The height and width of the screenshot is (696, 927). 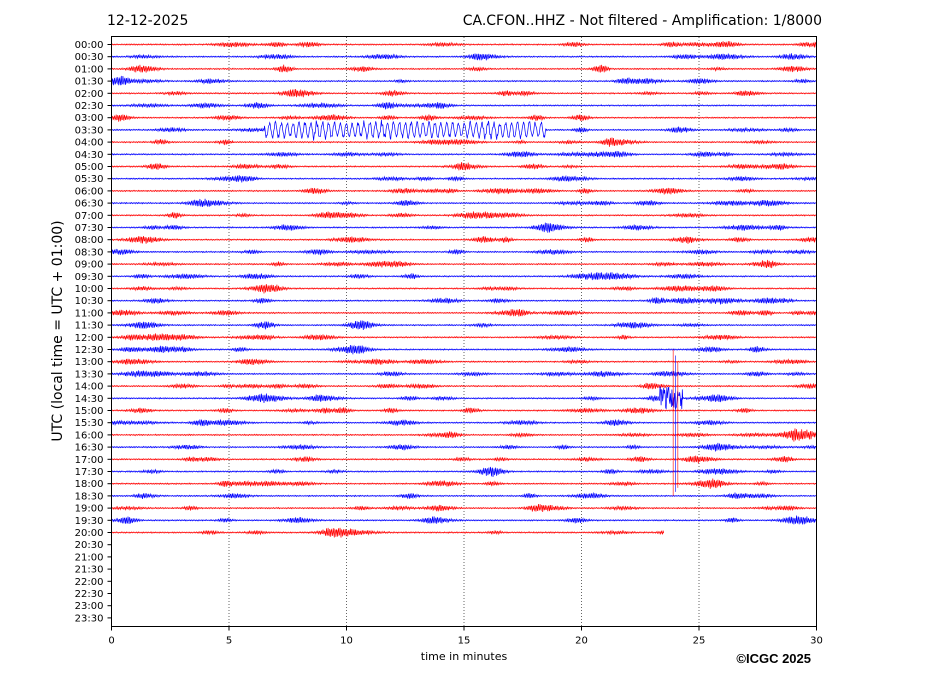 What do you see at coordinates (58, 330) in the screenshot?
I see `y-axis-label: UTC (local time = UTC + 01:00)` at bounding box center [58, 330].